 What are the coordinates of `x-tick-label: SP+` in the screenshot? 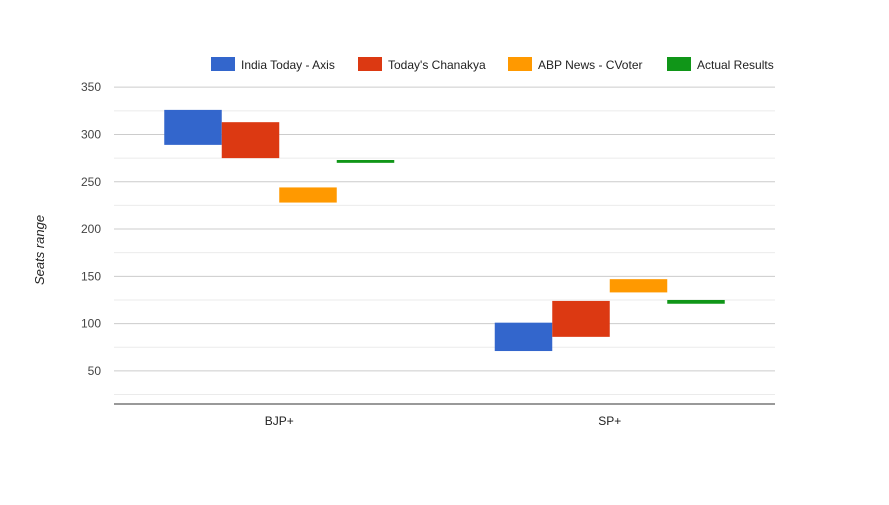 It's located at (609, 421).